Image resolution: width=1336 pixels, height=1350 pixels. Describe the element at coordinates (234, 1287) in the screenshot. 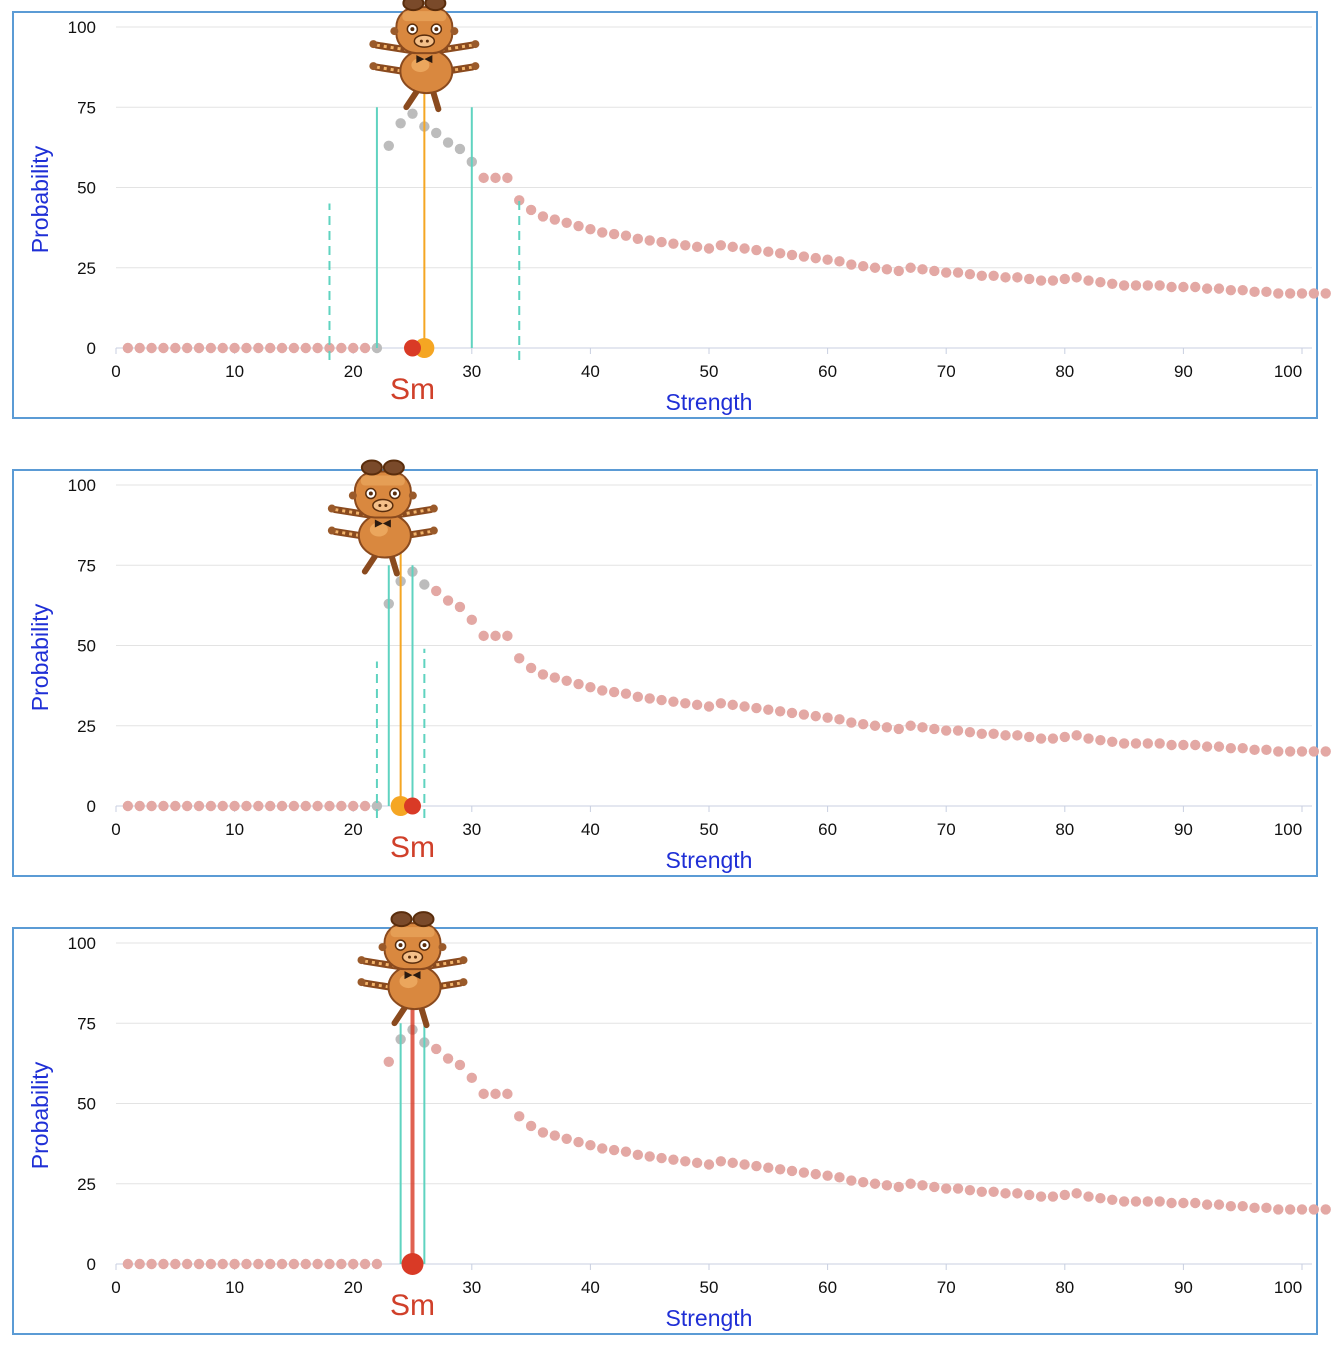

I see `x-tick-label: 10` at that location.